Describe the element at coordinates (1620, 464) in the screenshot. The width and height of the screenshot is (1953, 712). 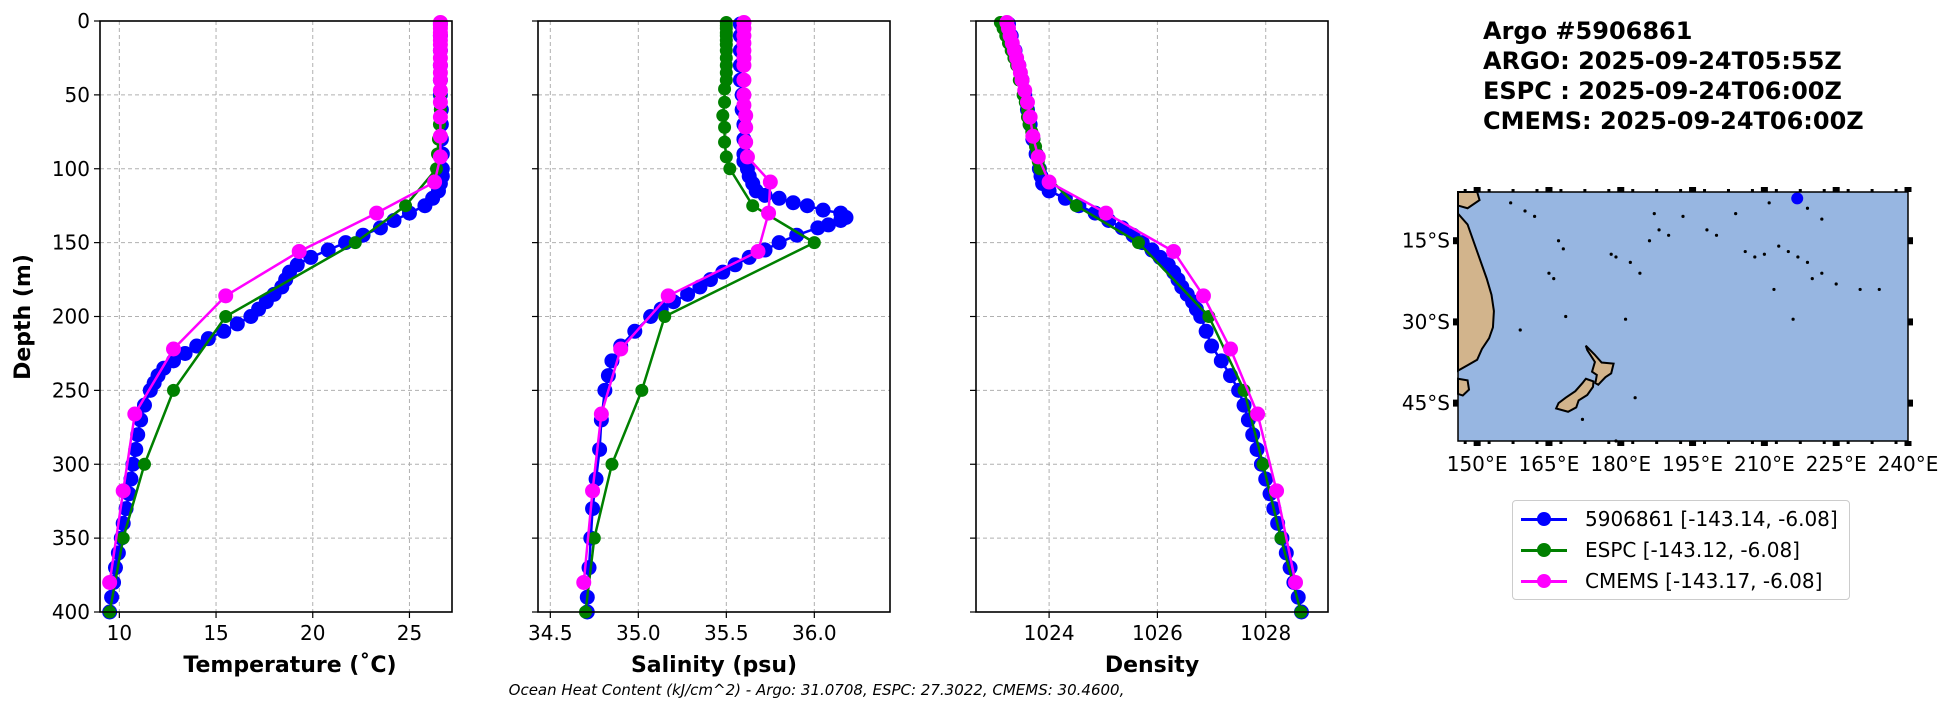
I see `map-lon-label: 180°E` at that location.